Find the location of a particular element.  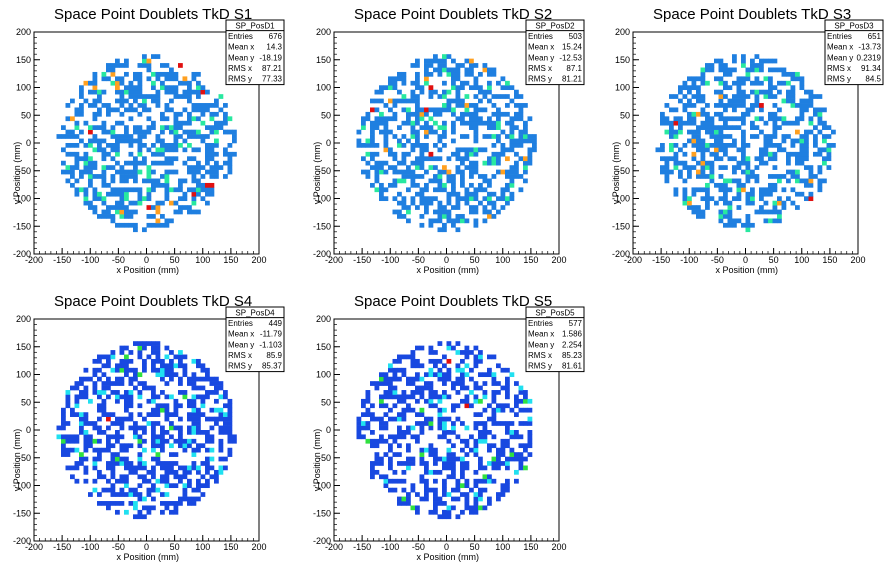

y-tick-label: 100 is located at coordinates (323, 88).